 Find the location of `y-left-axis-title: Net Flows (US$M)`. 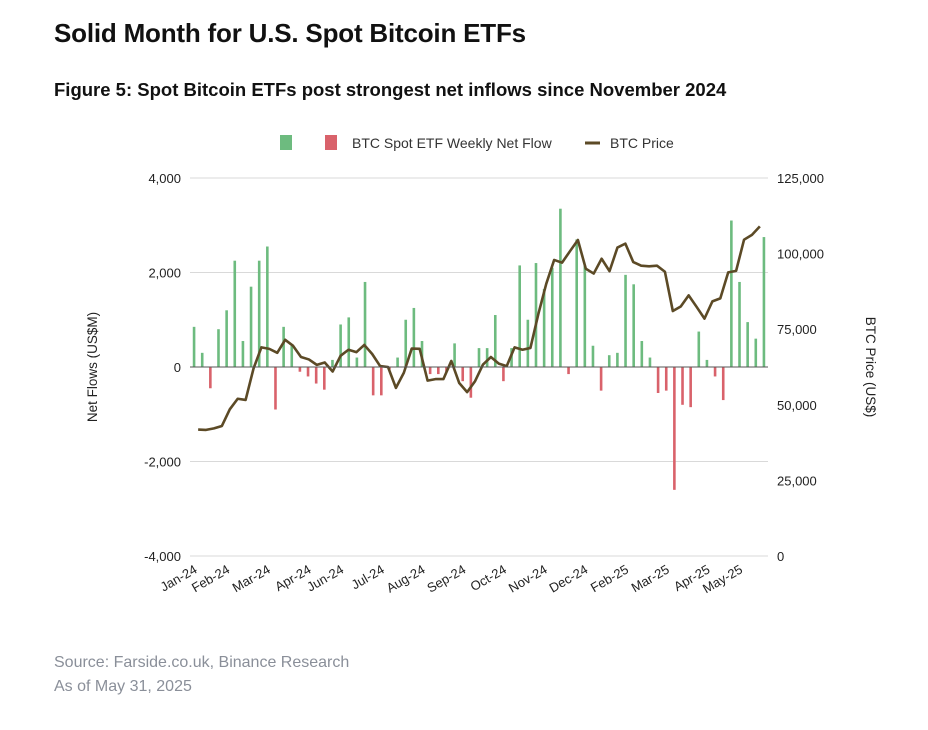

y-left-axis-title: Net Flows (US$M) is located at coordinates (92, 367).